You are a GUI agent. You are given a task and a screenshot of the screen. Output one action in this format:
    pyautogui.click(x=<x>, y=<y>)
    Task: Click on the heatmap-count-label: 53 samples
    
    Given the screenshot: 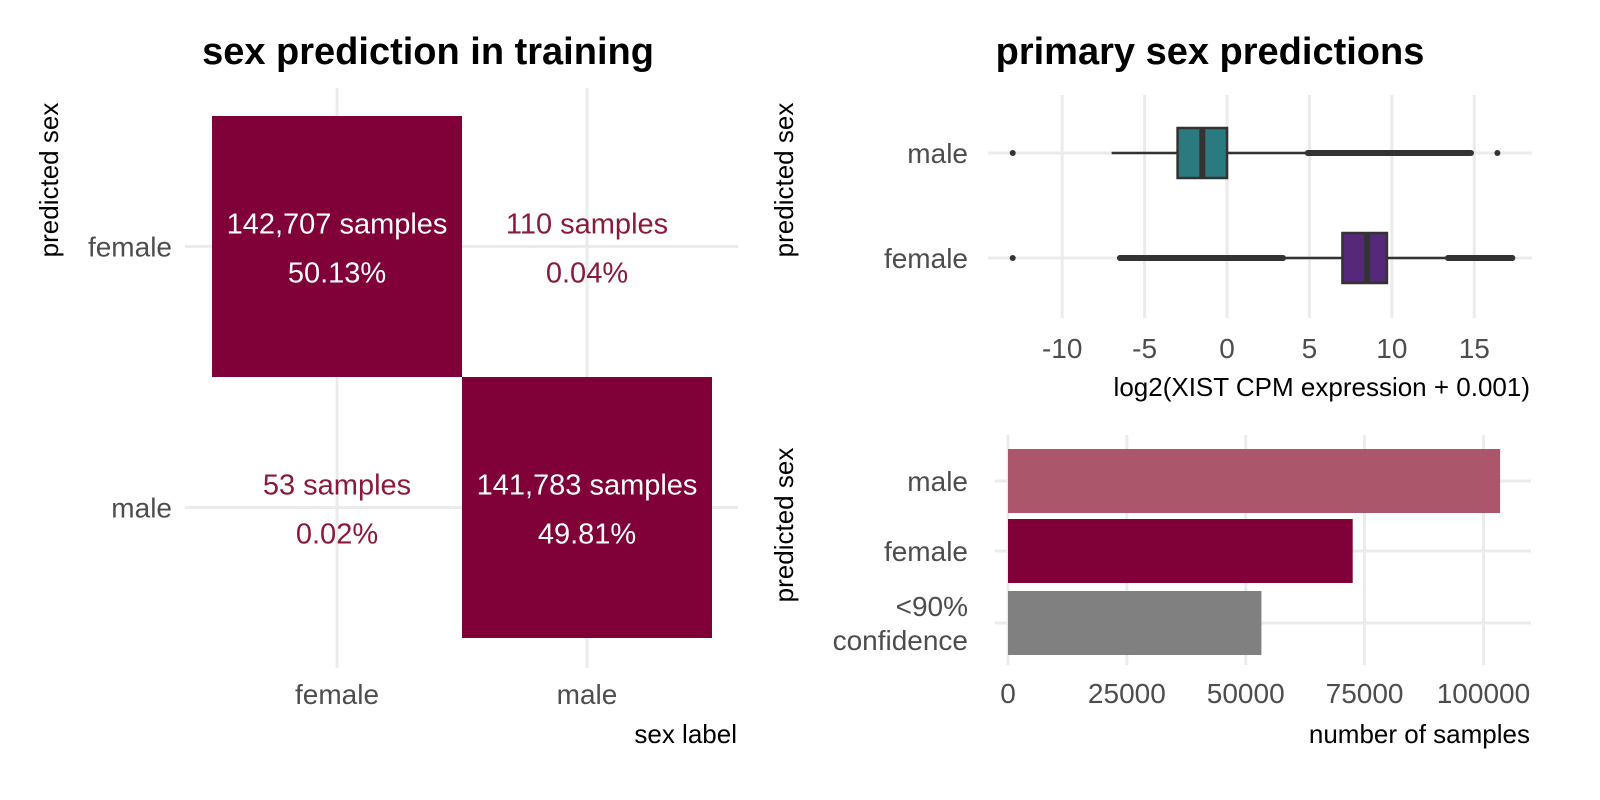 What is the action you would take?
    pyautogui.click(x=337, y=486)
    